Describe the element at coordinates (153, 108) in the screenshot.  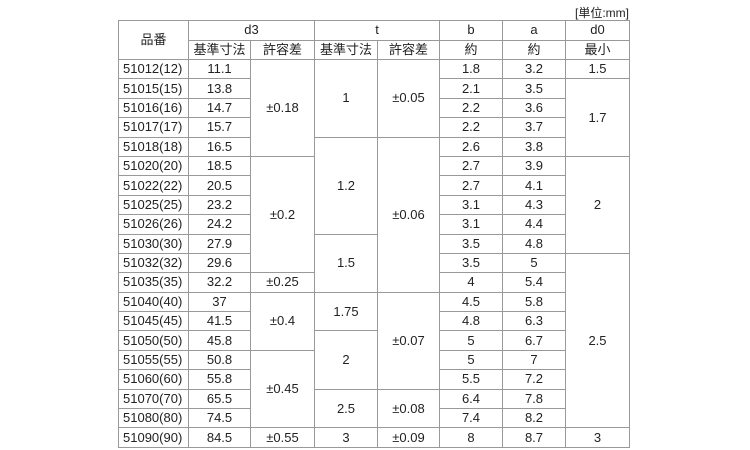
I see `part-no-cell: 51016(16)` at that location.